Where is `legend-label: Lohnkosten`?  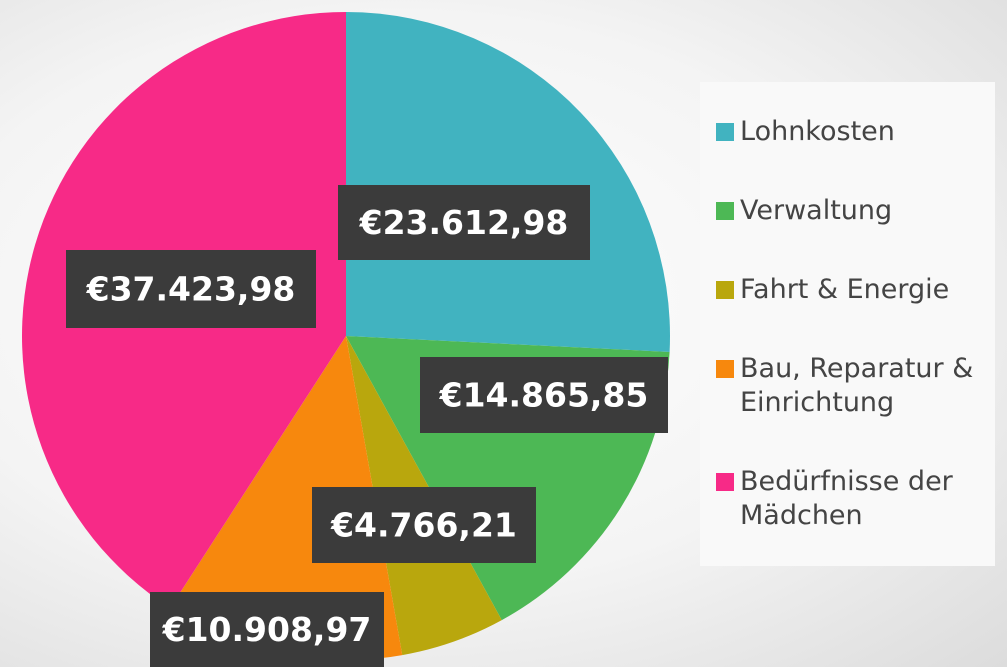 legend-label: Lohnkosten is located at coordinates (817, 131).